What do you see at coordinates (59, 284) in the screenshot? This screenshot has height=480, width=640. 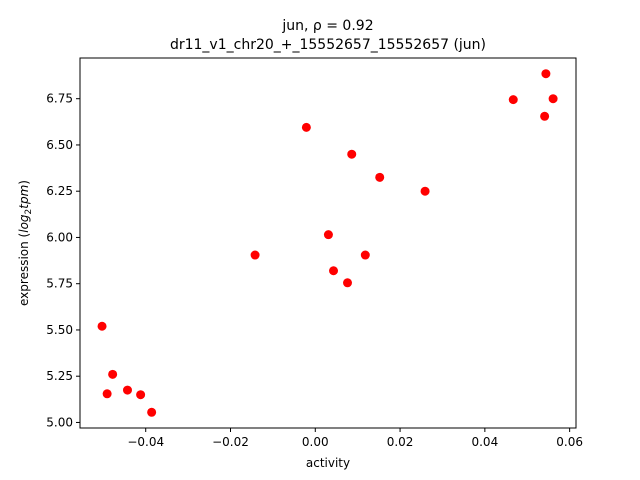 I see `y-tick-label: 5.75` at bounding box center [59, 284].